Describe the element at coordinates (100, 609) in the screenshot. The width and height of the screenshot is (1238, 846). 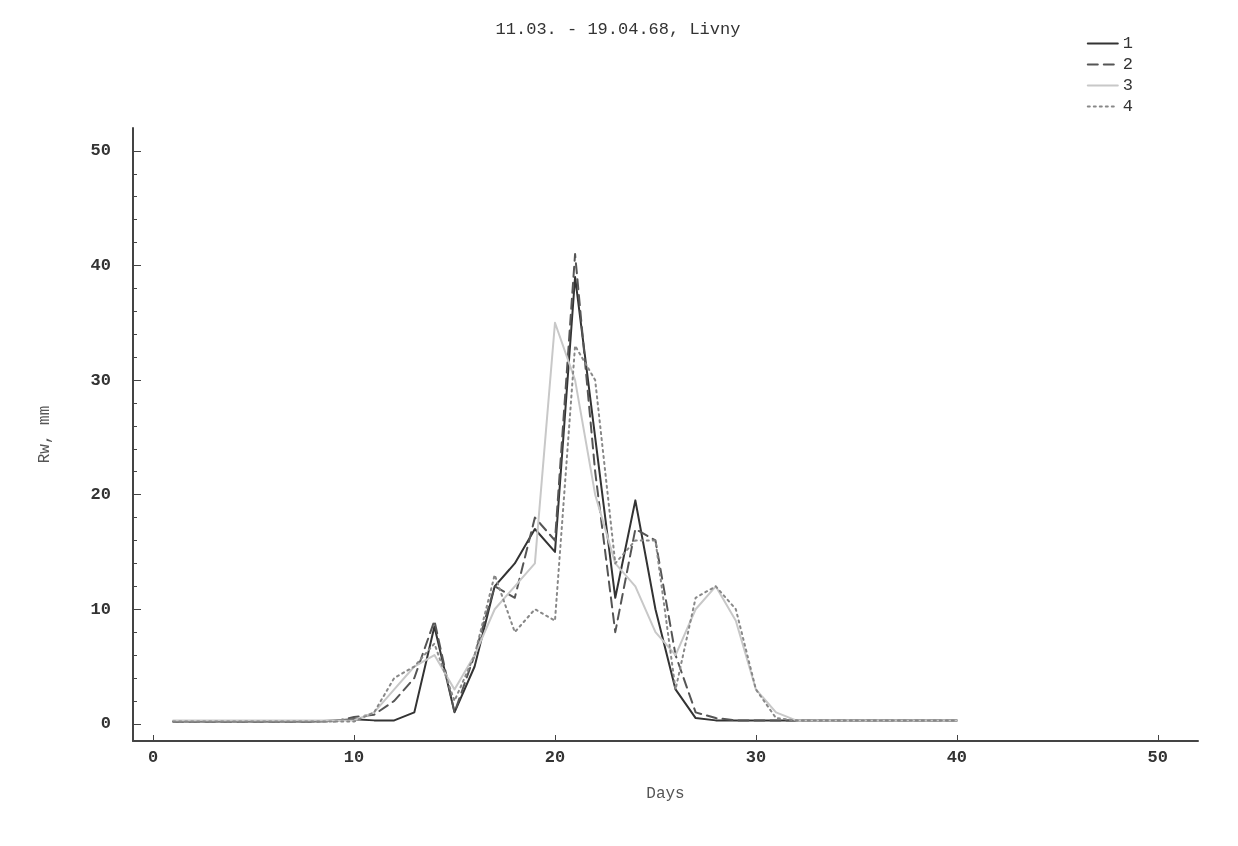
I see `y-tick-label: 10` at that location.